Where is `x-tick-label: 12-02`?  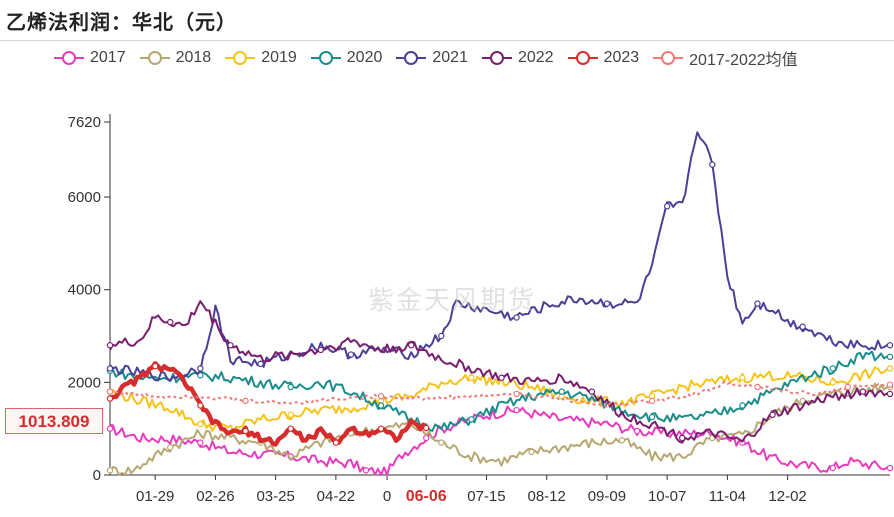 x-tick-label: 12-02 is located at coordinates (787, 496).